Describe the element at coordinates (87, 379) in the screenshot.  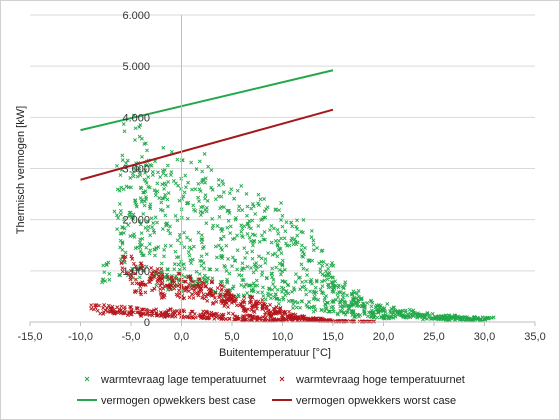
I see `legend-x-marker` at that location.